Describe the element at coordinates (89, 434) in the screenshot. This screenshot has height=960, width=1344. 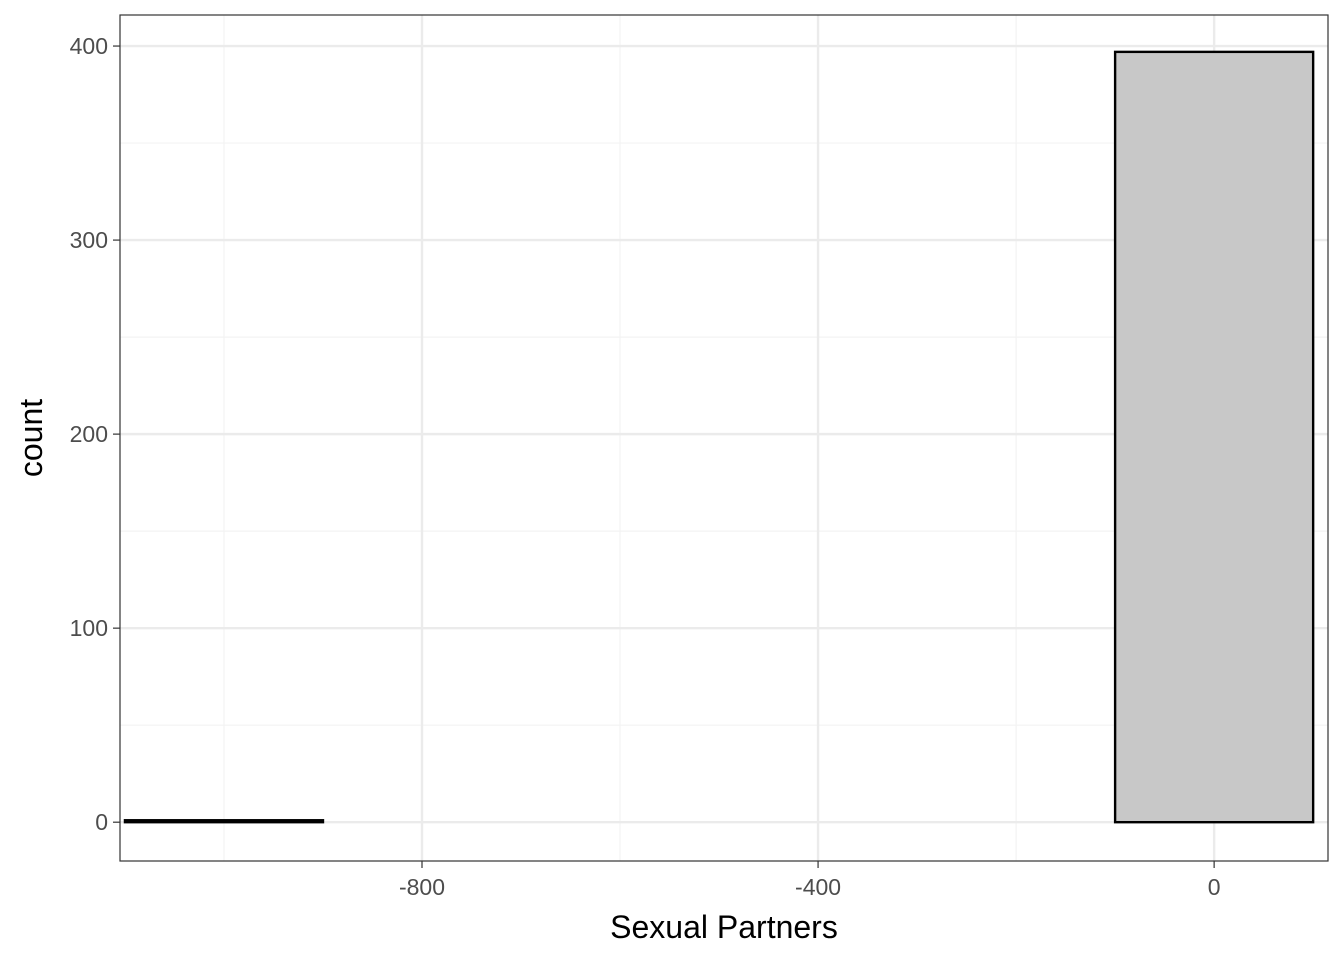
I see `y-tick-label: 200` at that location.